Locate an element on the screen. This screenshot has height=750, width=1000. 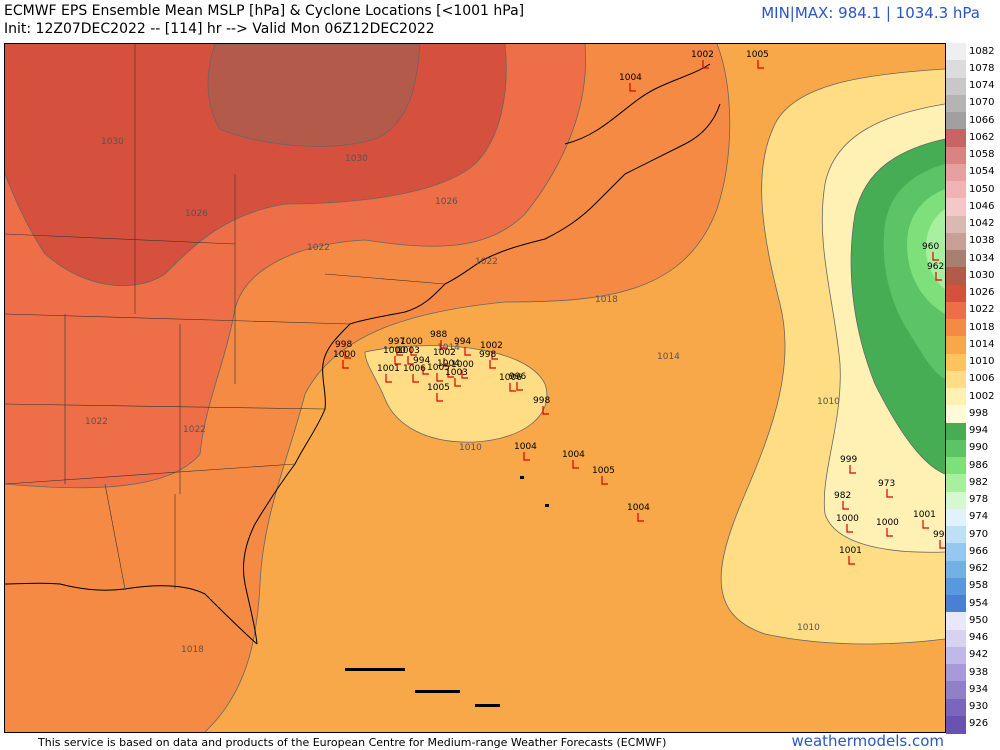
colorbar-label: 1078 is located at coordinates (982, 68).